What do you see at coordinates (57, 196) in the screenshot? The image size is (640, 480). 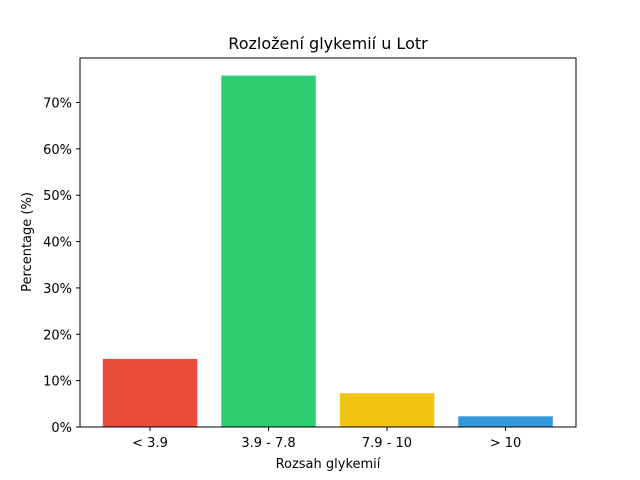 I see `y-tick-label: 50%` at bounding box center [57, 196].